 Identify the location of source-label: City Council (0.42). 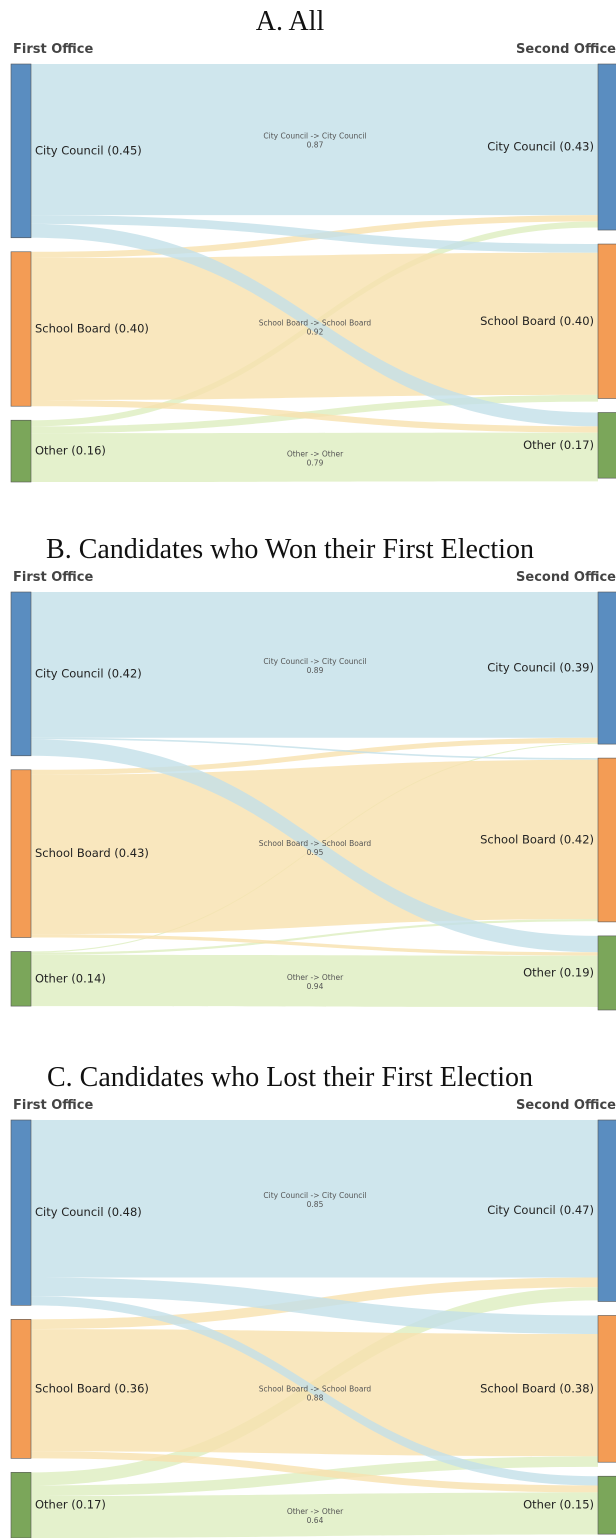
(88, 673).